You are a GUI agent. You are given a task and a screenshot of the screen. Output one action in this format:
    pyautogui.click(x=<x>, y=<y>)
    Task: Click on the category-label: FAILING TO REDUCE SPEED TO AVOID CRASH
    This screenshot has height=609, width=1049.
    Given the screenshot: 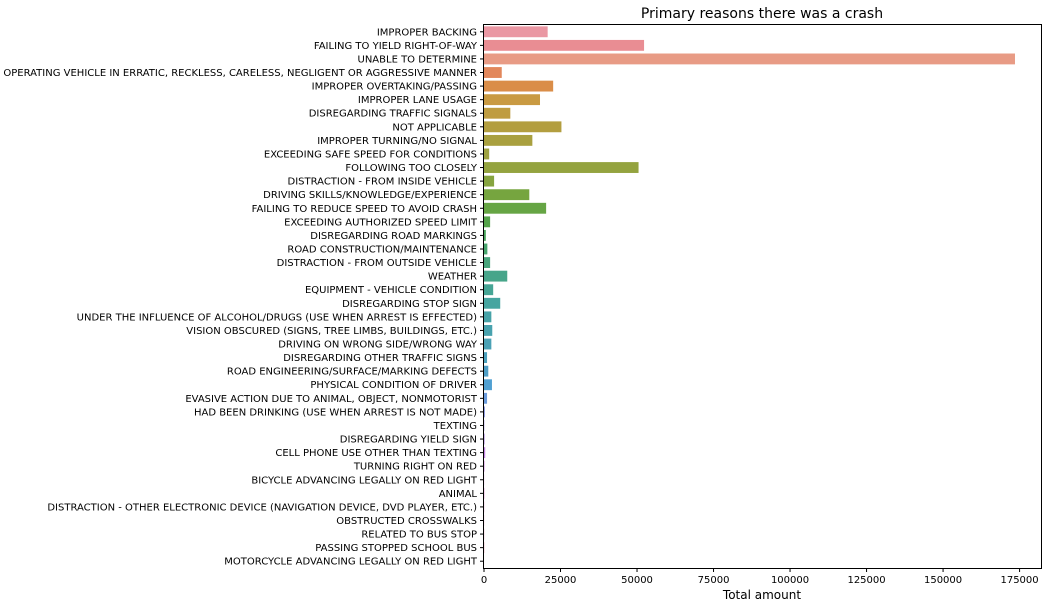 What is the action you would take?
    pyautogui.click(x=364, y=209)
    